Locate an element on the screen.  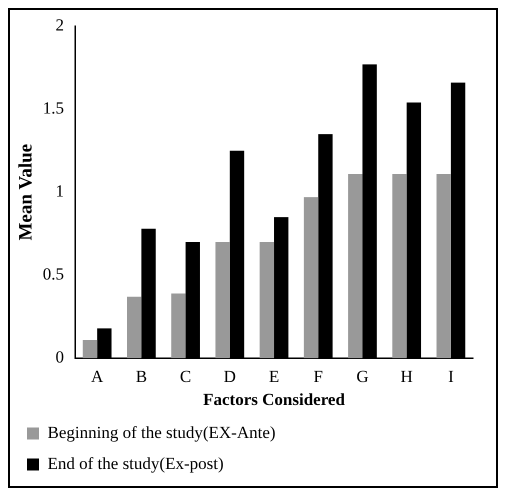
x-tick-label: B is located at coordinates (142, 376).